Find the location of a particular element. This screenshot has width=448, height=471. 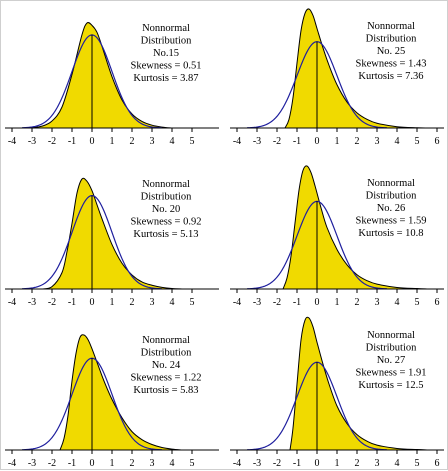

annotation-line-5: Kurtosis = 5.13 is located at coordinates (165, 234).